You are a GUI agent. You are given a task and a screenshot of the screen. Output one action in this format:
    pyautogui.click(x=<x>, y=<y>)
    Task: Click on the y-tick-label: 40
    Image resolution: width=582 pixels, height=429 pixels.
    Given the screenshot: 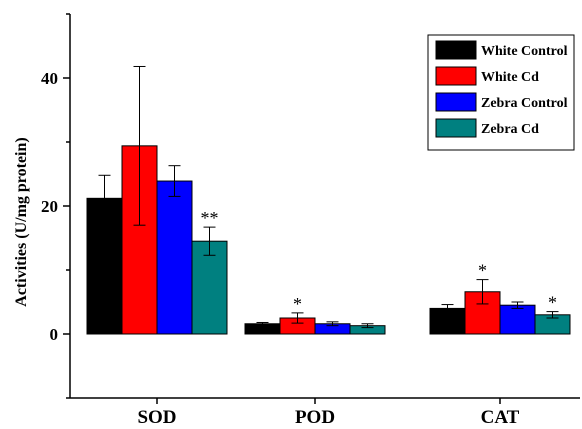 What is the action you would take?
    pyautogui.click(x=49, y=78)
    